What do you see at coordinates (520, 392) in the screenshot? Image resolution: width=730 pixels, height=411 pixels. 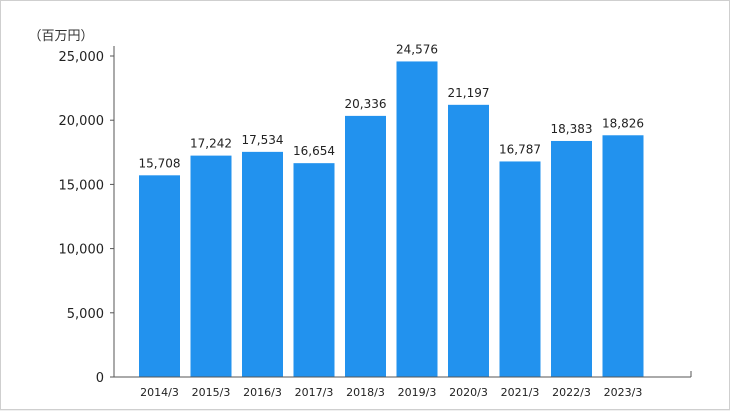 I see `x-tick-label: 2021/3` at bounding box center [520, 392].